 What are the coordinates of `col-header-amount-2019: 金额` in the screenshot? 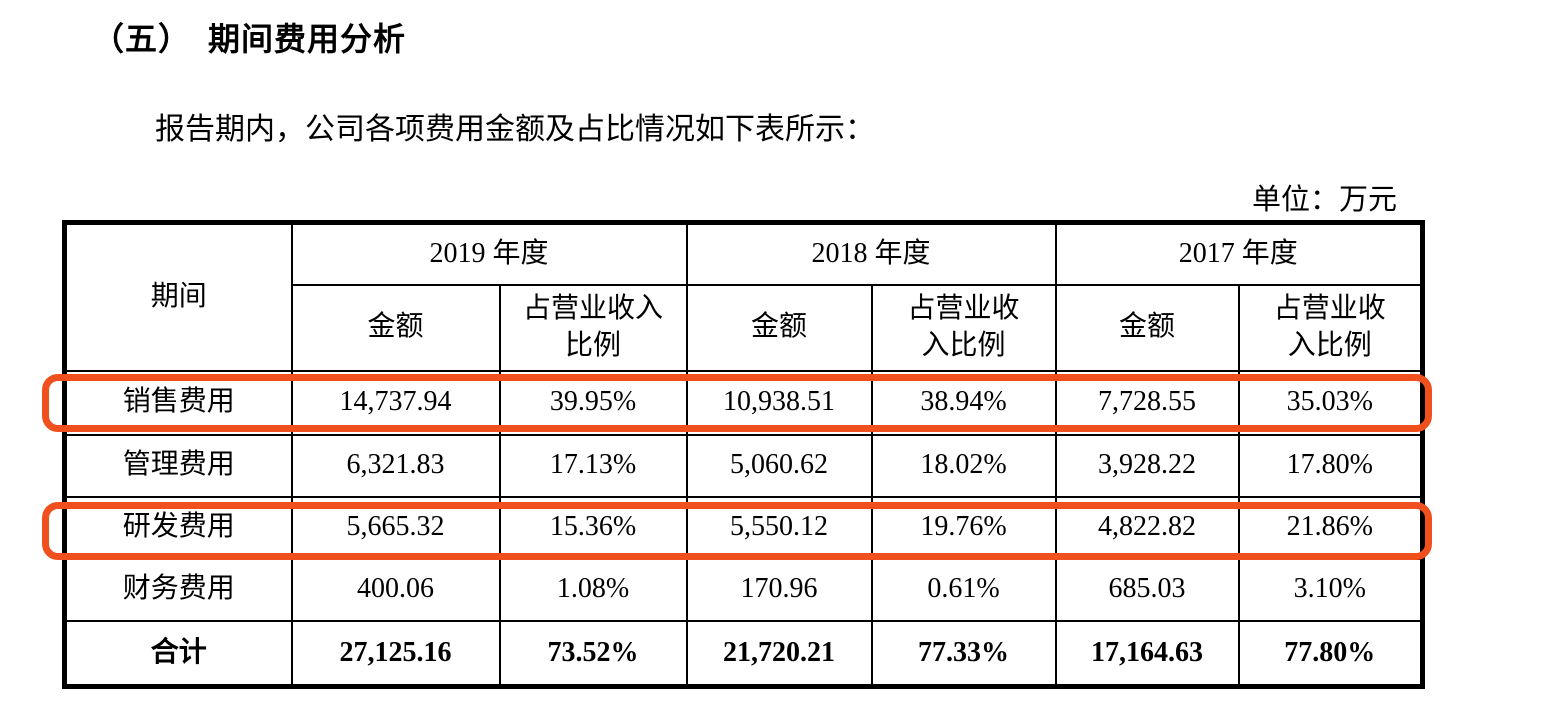 It's located at (395, 327).